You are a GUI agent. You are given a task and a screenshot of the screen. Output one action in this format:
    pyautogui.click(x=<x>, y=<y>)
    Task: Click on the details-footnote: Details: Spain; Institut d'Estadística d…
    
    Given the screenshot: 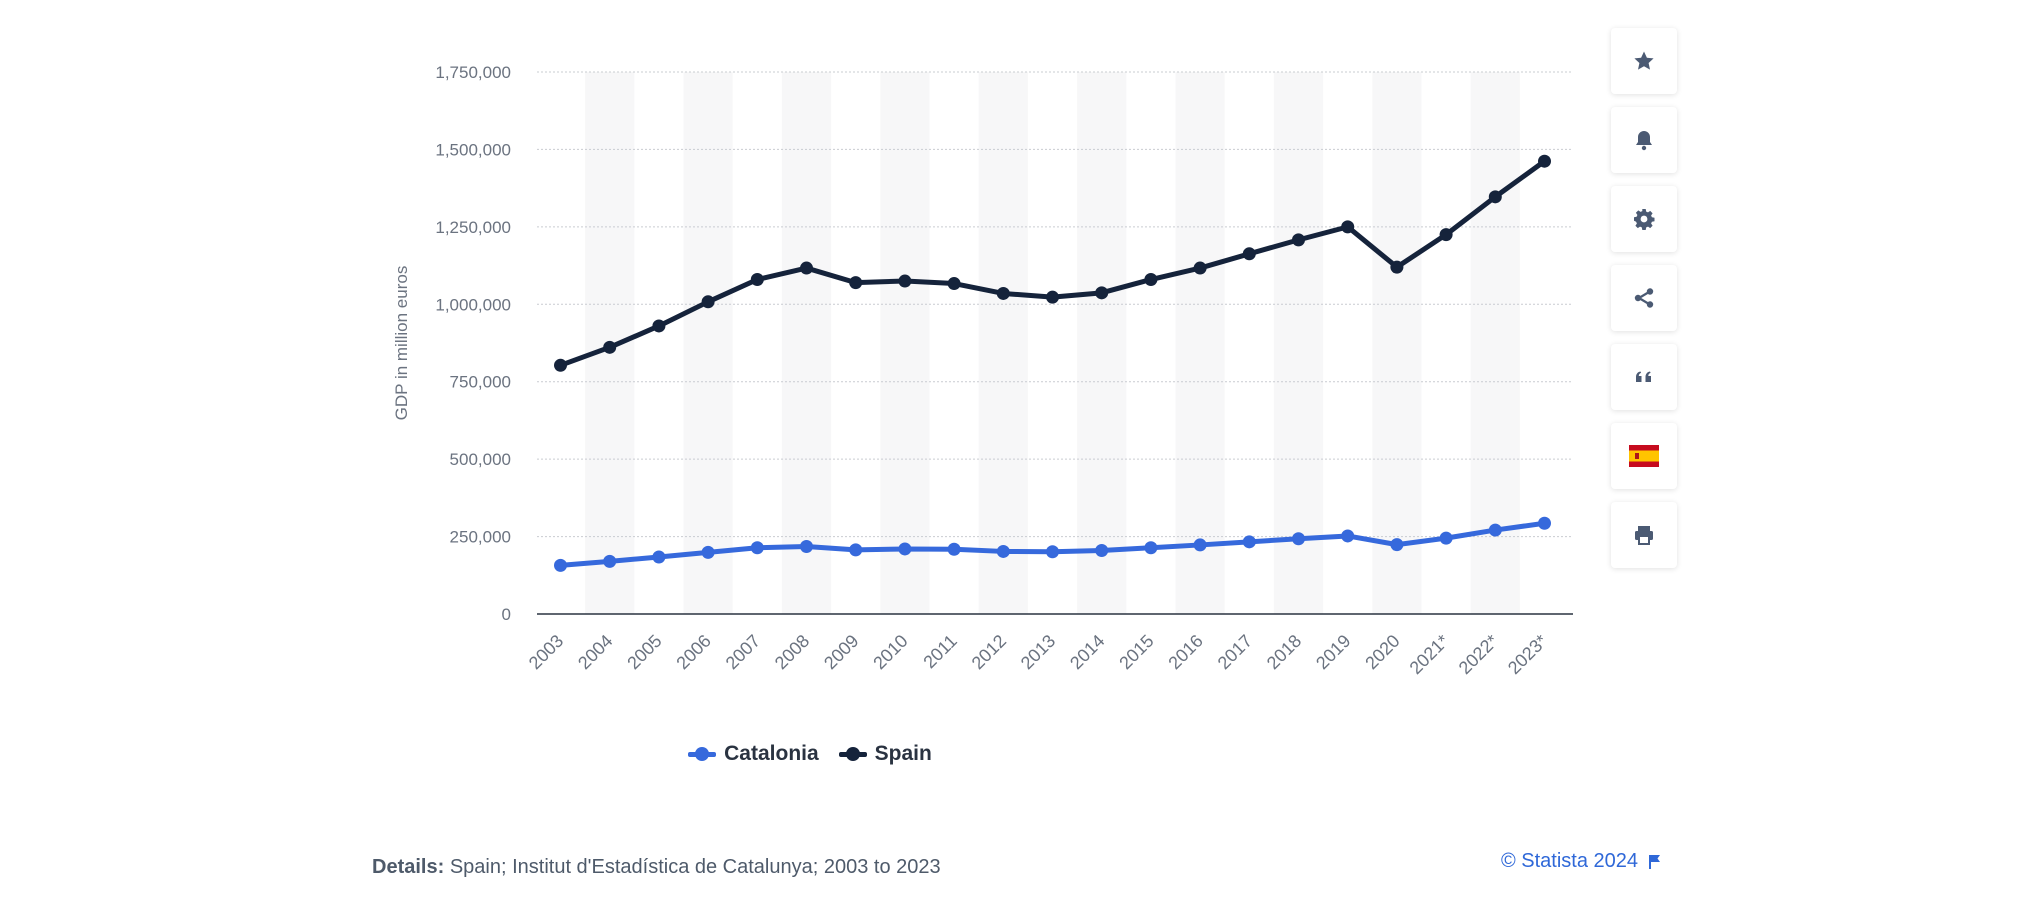 What is the action you would take?
    pyautogui.click(x=656, y=867)
    